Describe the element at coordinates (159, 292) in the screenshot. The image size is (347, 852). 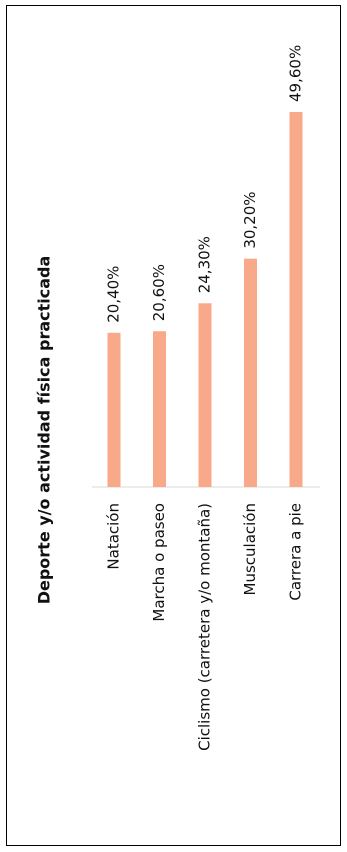
I see `data-label: 20,60%` at that location.